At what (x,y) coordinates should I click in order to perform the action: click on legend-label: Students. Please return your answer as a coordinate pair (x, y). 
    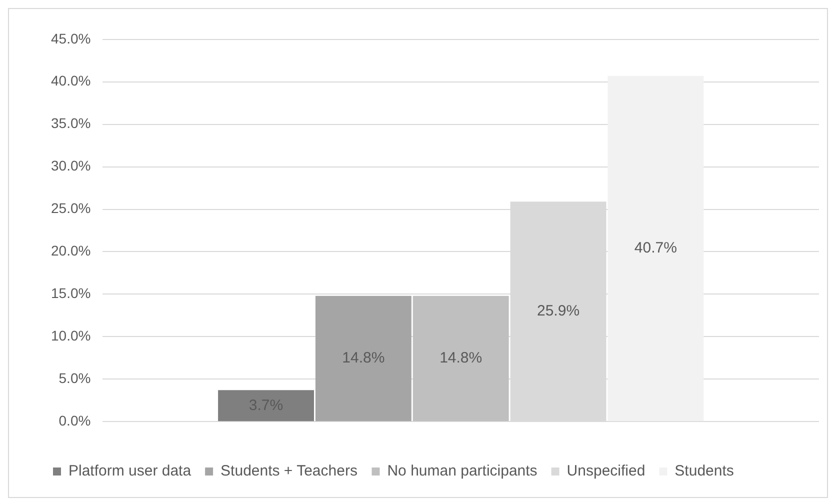
    Looking at the image, I should click on (704, 471).